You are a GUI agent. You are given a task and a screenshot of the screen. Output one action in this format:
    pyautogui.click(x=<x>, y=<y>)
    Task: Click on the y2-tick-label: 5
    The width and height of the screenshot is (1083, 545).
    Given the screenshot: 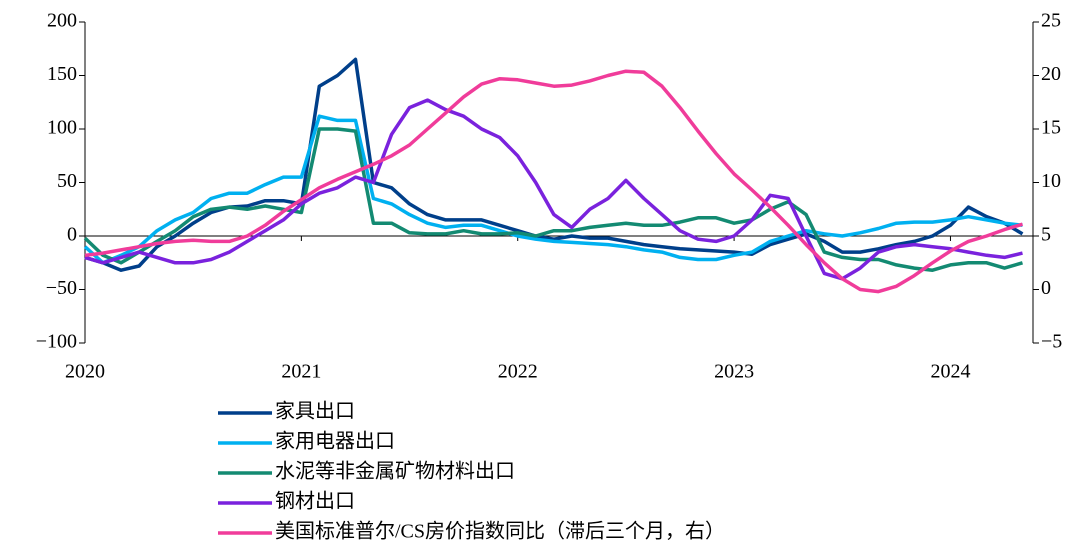 What is the action you would take?
    pyautogui.click(x=1046, y=235)
    